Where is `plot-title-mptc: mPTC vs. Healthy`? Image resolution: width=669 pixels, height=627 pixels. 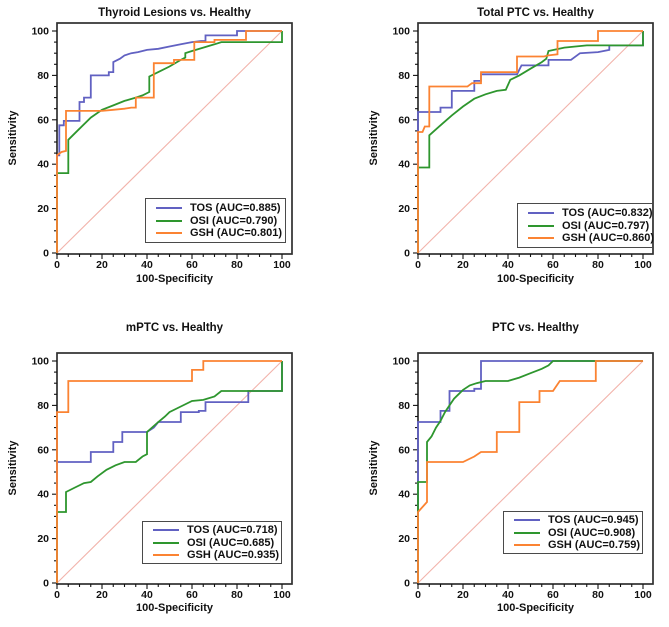
plot-title-mptc: mPTC vs. Healthy is located at coordinates (174, 328).